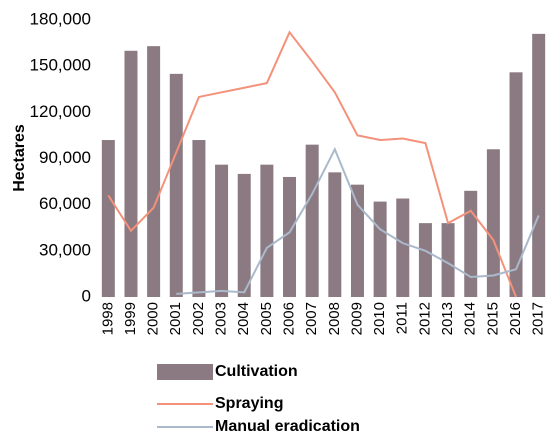  Describe the element at coordinates (447, 318) in the screenshot. I see `x-tick-label: 2013` at that location.